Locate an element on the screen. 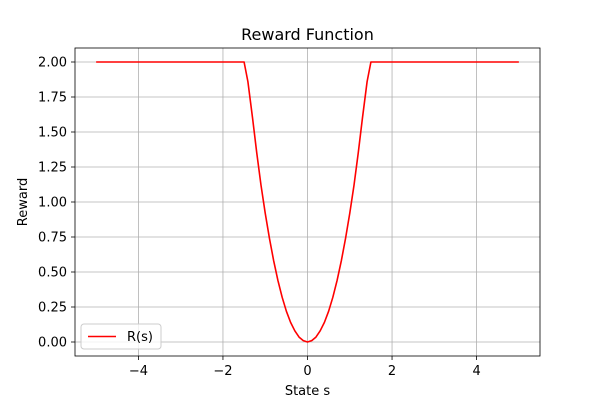 The width and height of the screenshot is (600, 405). legend-box is located at coordinates (121, 336).